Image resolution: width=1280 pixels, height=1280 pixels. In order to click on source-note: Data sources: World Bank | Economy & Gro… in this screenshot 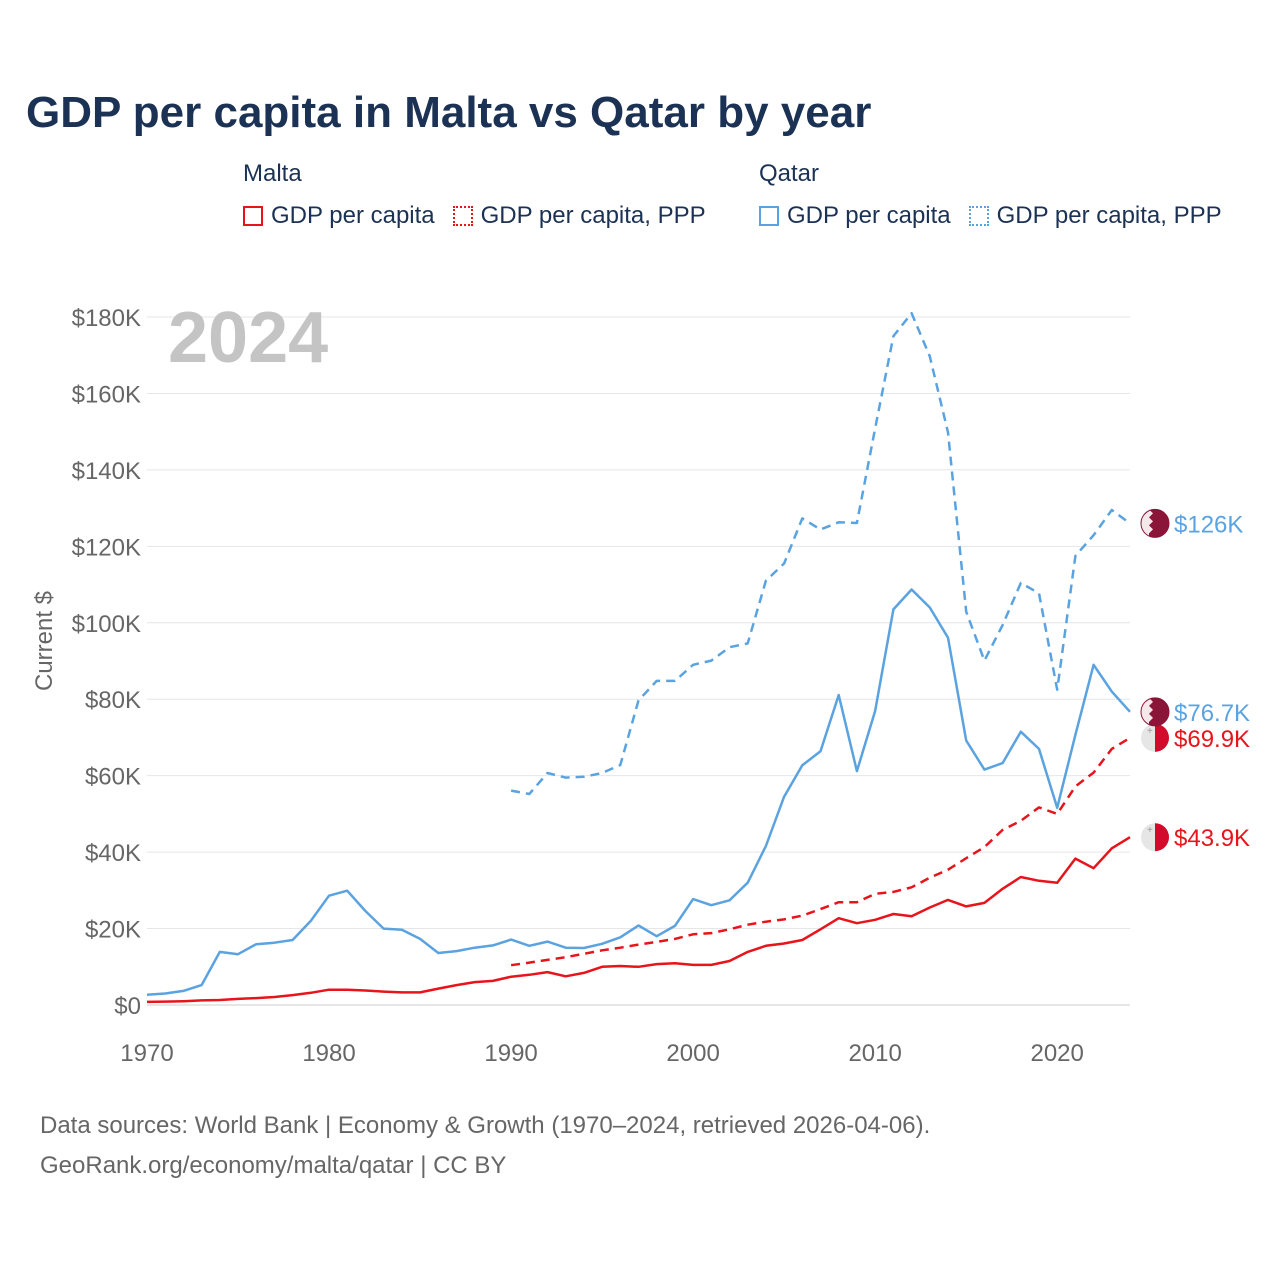, I will do `click(485, 1146)`.